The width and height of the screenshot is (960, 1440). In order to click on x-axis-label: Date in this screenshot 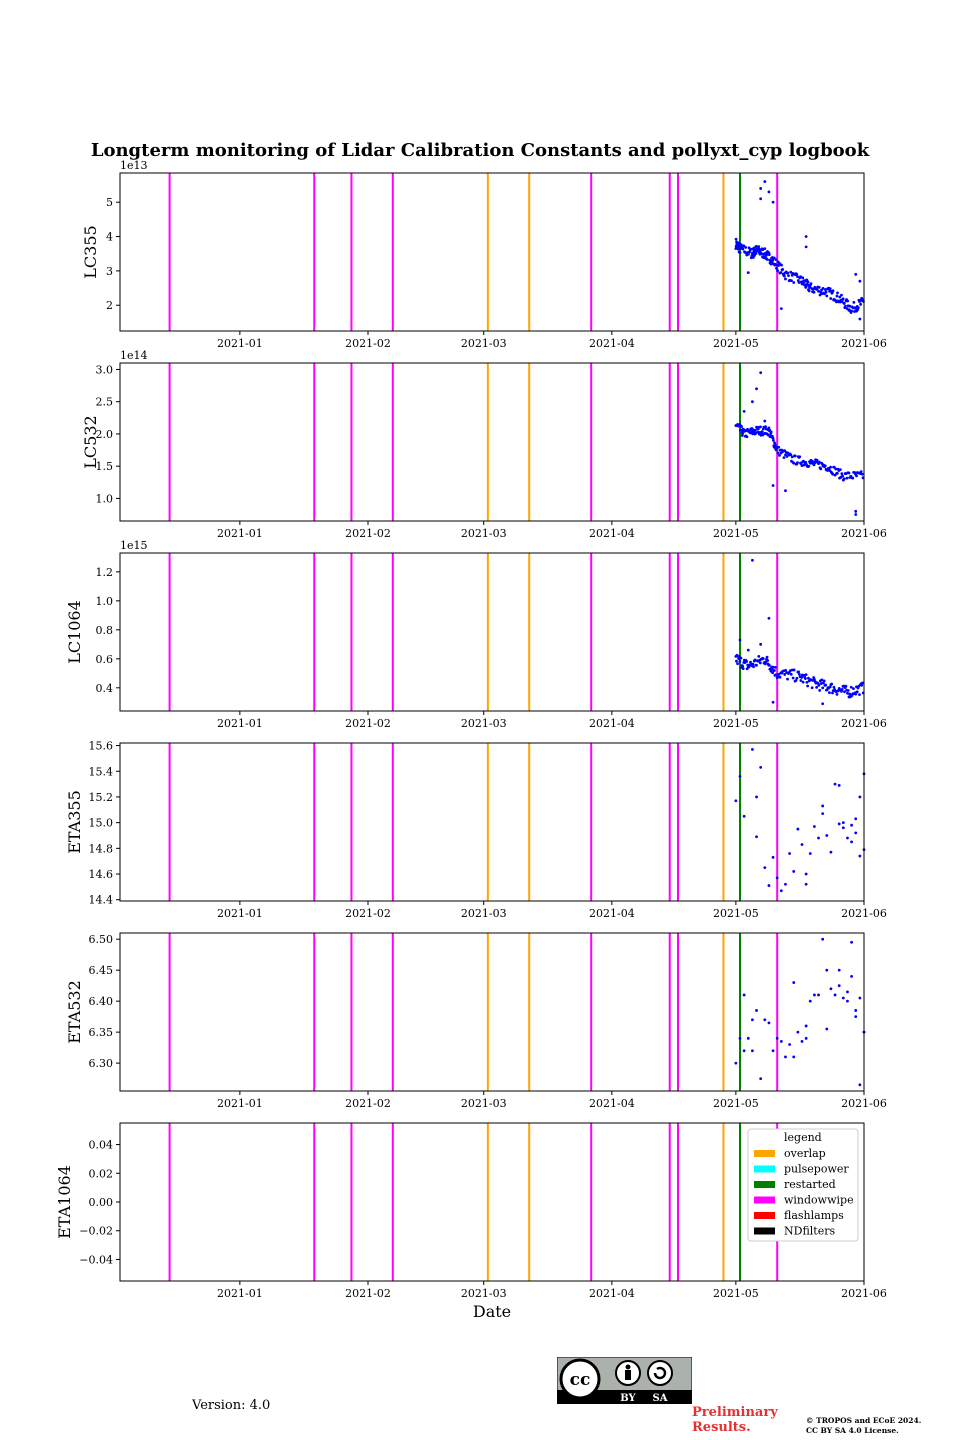, I will do `click(492, 1311)`.